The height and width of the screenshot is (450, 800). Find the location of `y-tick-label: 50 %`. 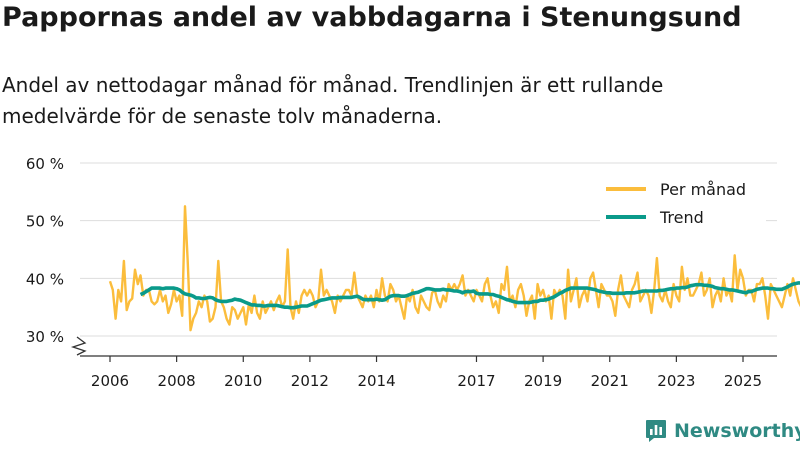

y-tick-label: 50 % is located at coordinates (45, 222).